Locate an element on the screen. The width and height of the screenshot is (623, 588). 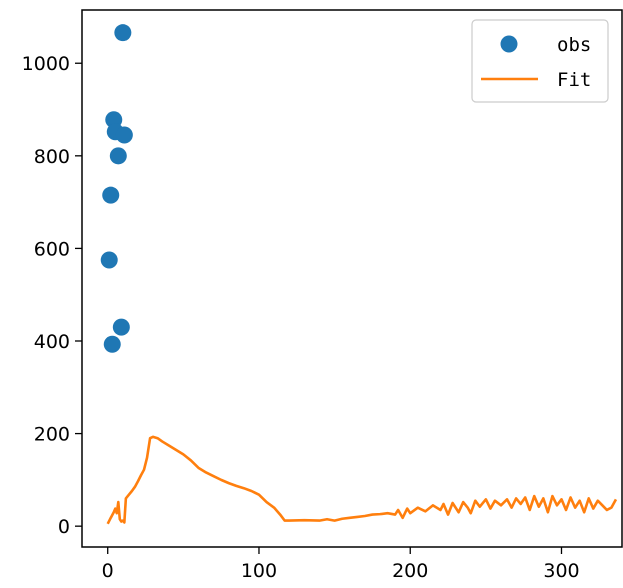
legend-fit-label: Fit is located at coordinates (574, 80).